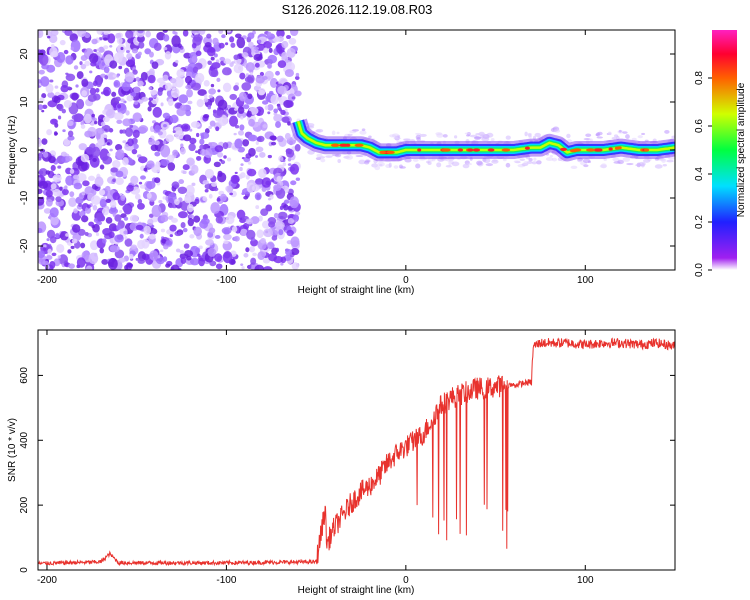  What do you see at coordinates (24, 150) in the screenshot?
I see `spectrogram-ytick-label: 0` at bounding box center [24, 150].